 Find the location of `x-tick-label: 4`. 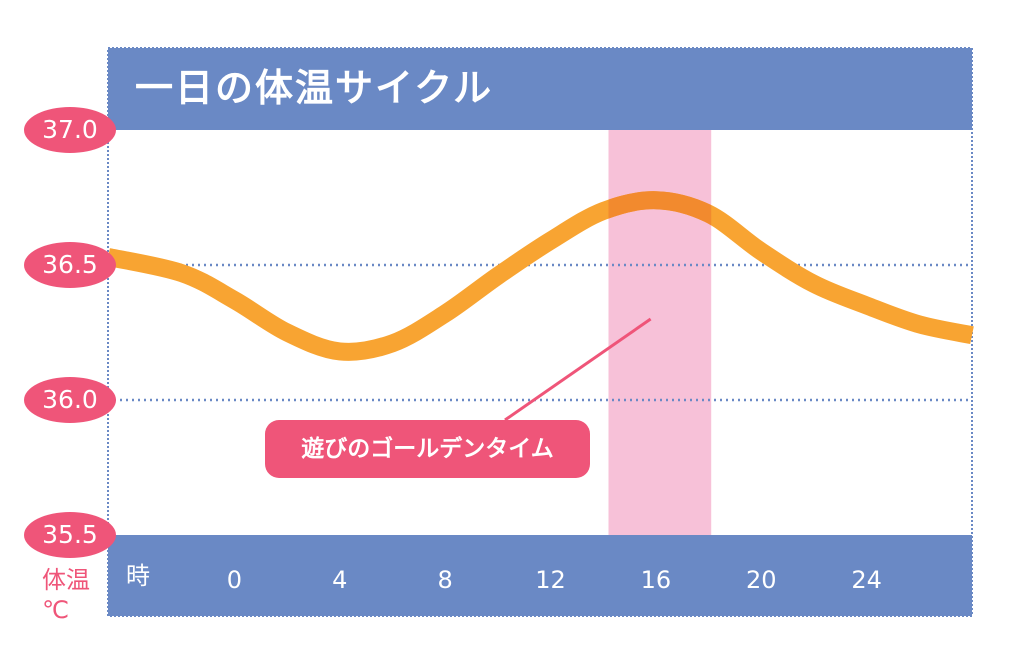

x-tick-label: 4 is located at coordinates (340, 580).